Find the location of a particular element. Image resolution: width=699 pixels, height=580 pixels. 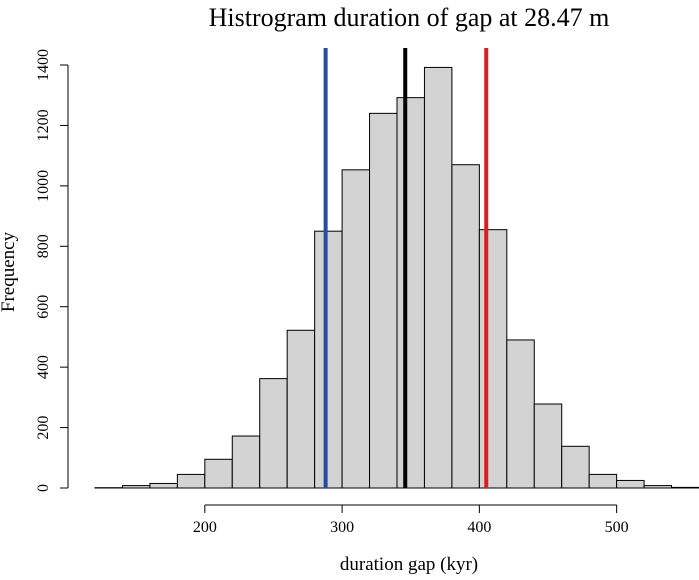

x-tick-label: 200 is located at coordinates (205, 527).